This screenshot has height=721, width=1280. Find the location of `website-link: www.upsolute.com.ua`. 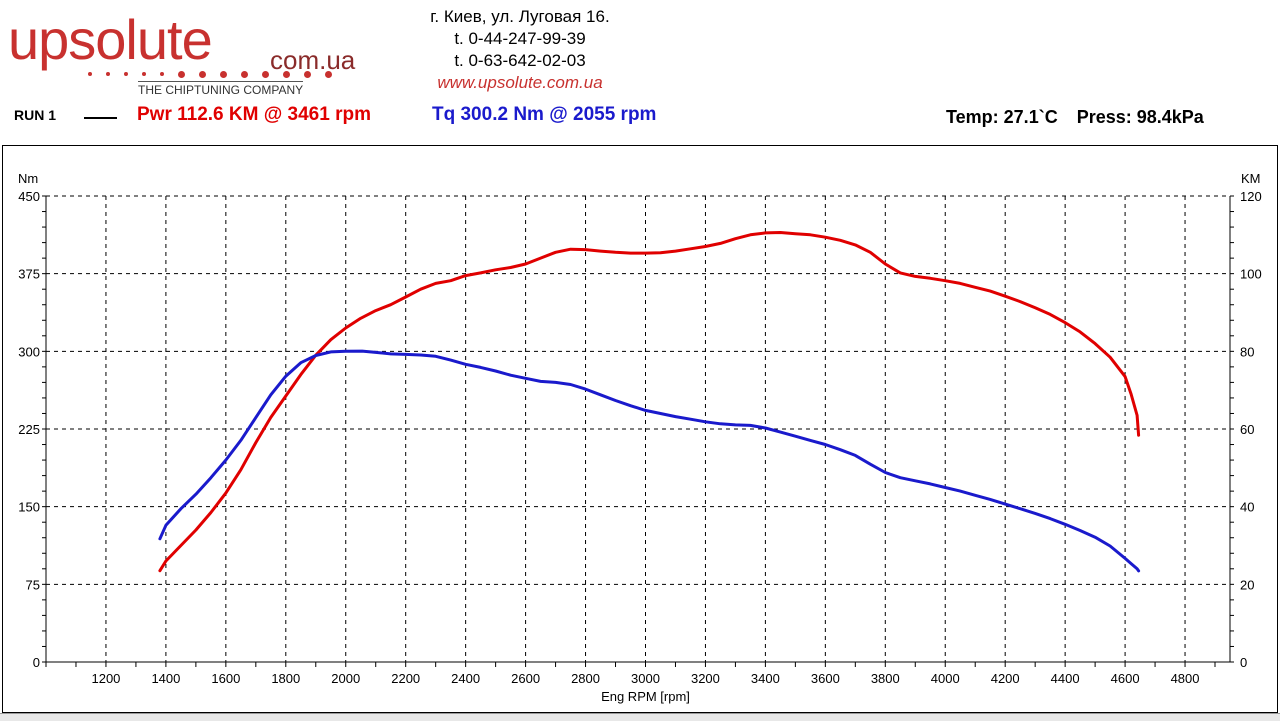

website-link: www.upsolute.com.ua is located at coordinates (520, 82).